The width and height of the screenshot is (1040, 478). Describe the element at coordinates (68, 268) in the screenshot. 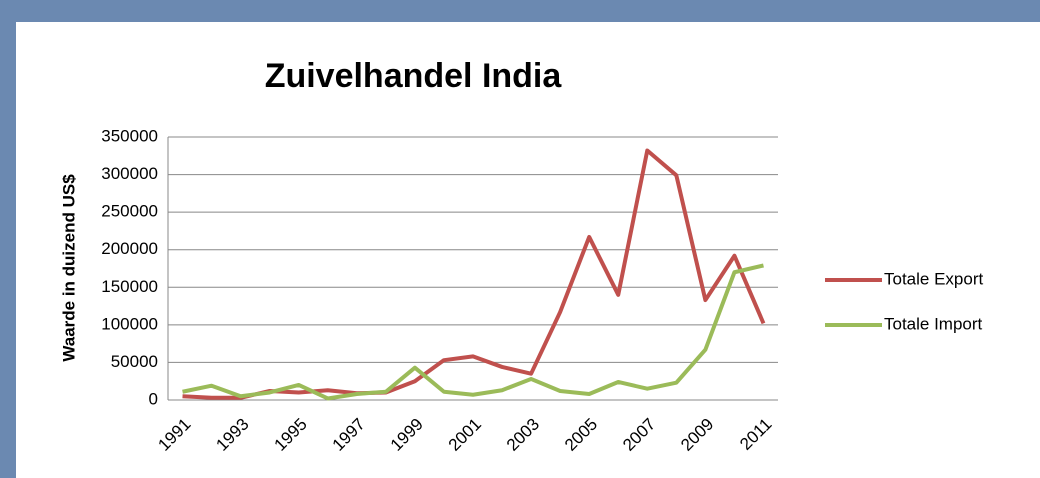

I see `y-axis-label: Waarde in duizend US$` at that location.